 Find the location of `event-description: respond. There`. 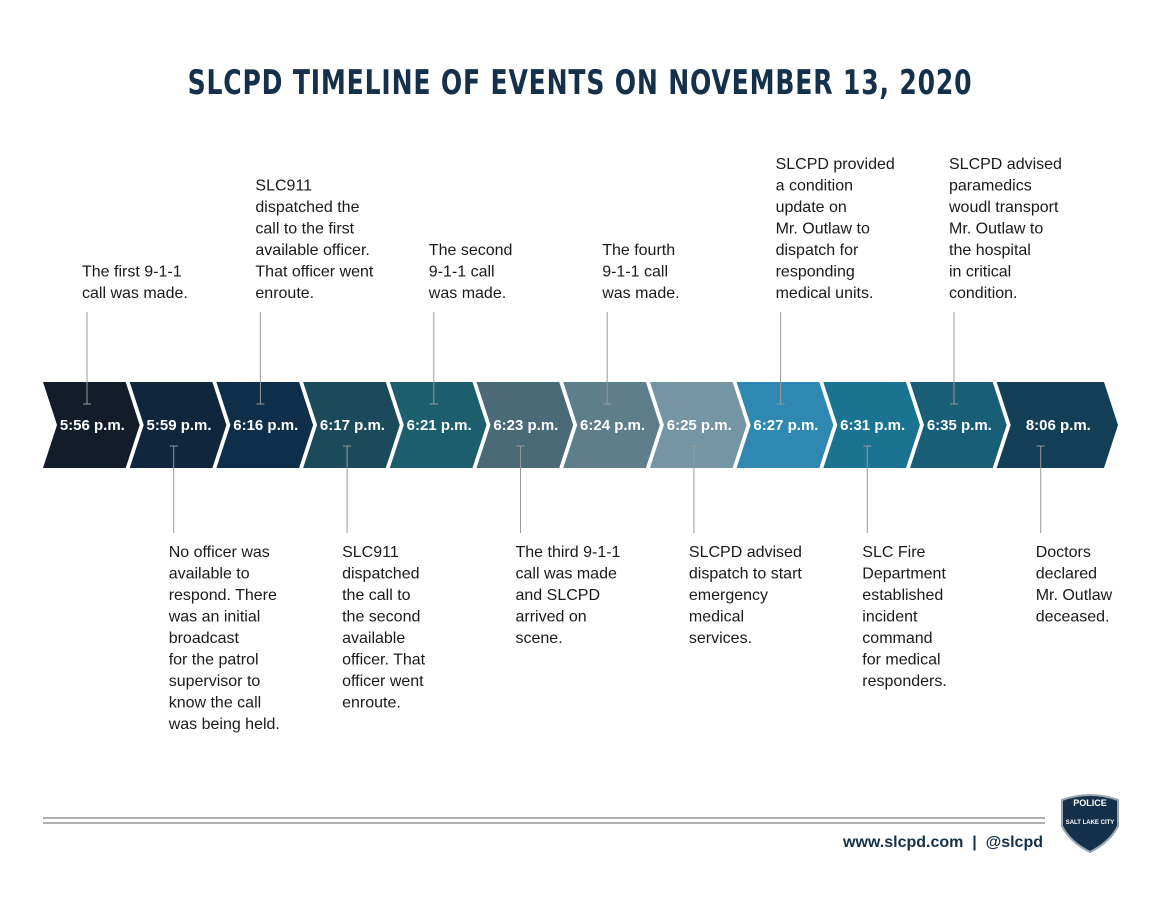

event-description: respond. There is located at coordinates (223, 595).